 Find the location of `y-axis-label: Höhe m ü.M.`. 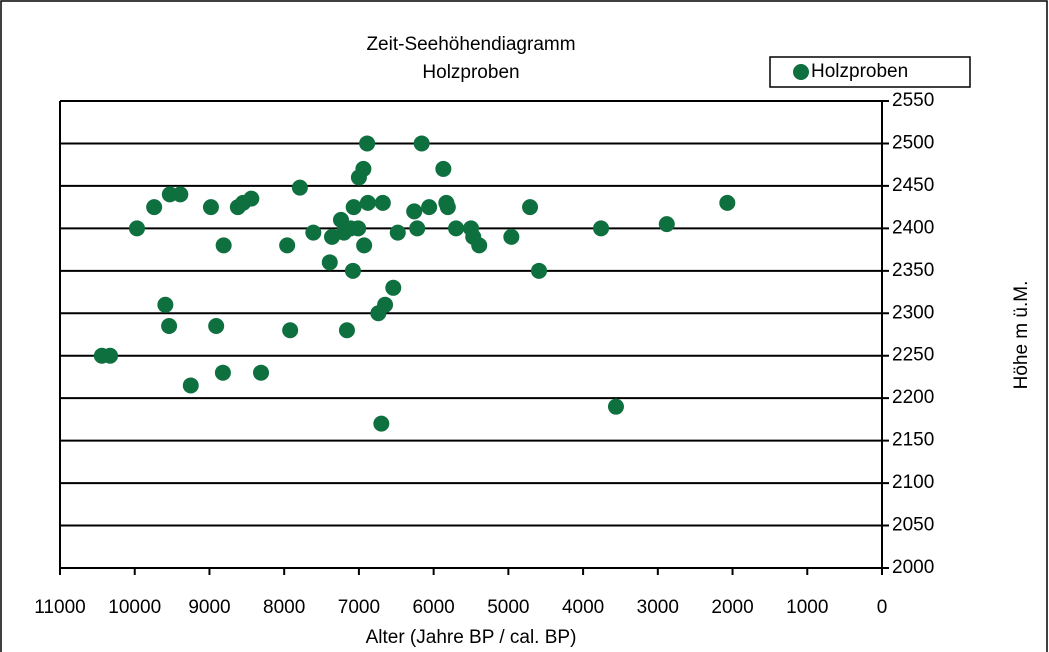

y-axis-label: Höhe m ü.M. is located at coordinates (1021, 335).